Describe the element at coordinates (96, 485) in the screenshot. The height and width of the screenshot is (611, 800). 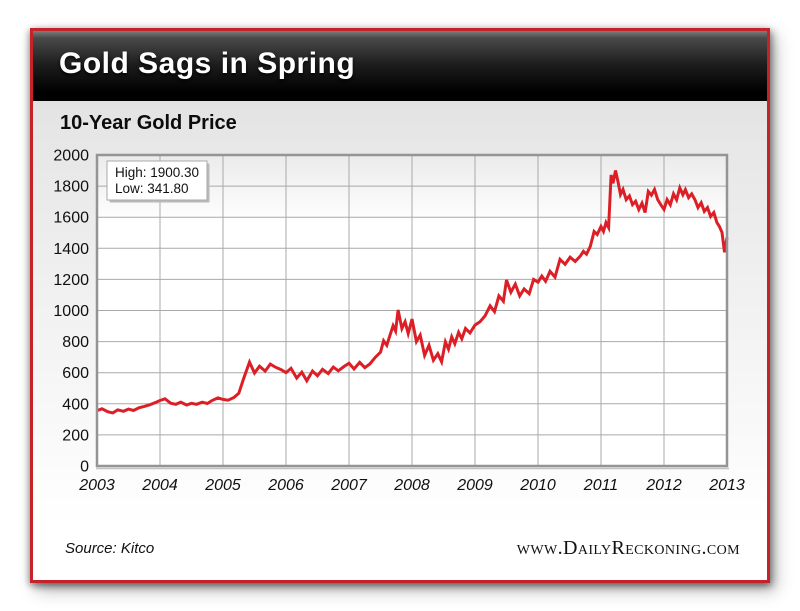
I see `x-tick-label: 2003` at that location.